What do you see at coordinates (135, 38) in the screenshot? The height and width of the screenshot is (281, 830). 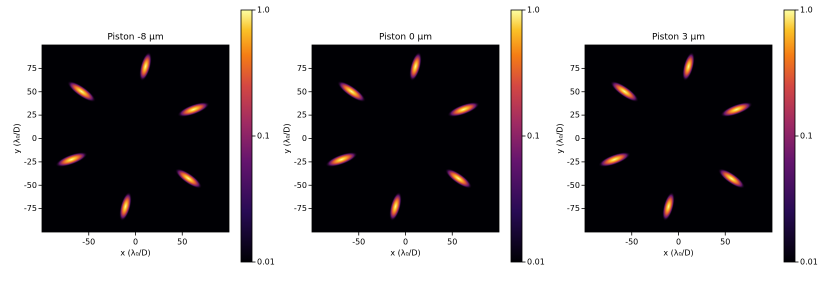 I see `axes-title: Piston -8 μm` at bounding box center [135, 38].